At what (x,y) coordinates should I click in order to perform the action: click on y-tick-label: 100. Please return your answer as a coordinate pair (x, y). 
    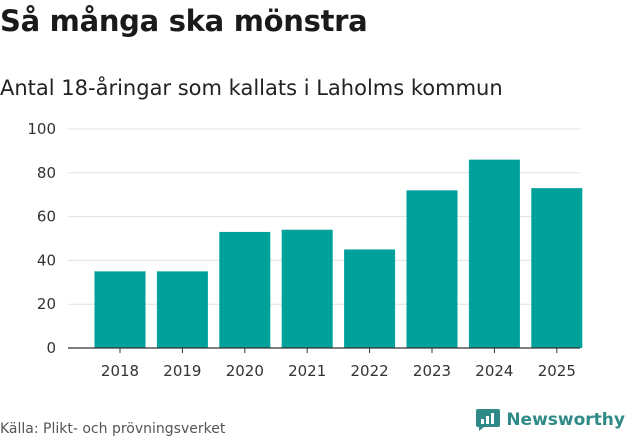
    Looking at the image, I should click on (41, 129).